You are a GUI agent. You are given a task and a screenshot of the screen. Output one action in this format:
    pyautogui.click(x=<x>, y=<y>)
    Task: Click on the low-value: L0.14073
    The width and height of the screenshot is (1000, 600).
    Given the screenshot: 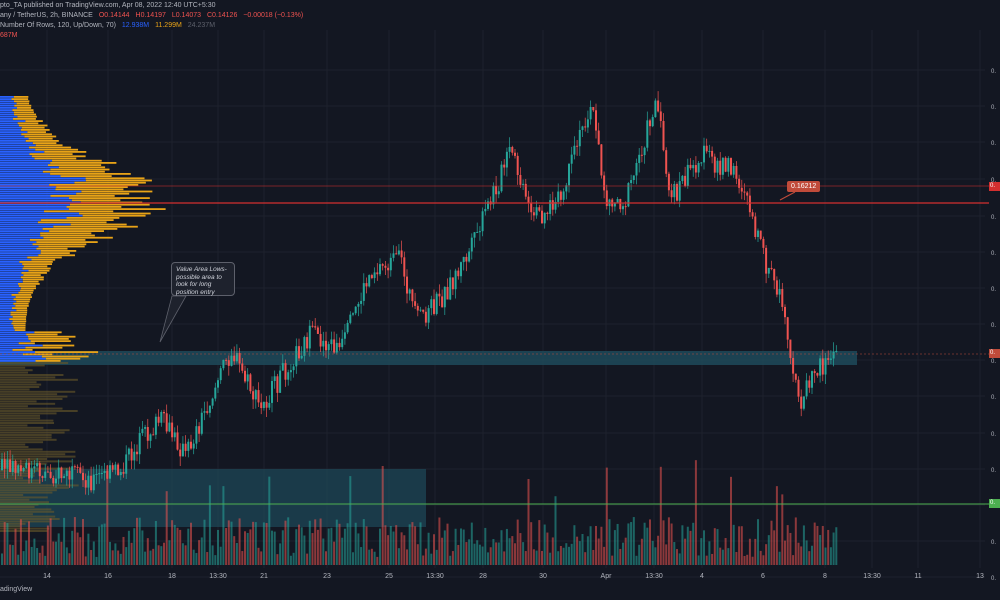 What is the action you would take?
    pyautogui.click(x=186, y=15)
    